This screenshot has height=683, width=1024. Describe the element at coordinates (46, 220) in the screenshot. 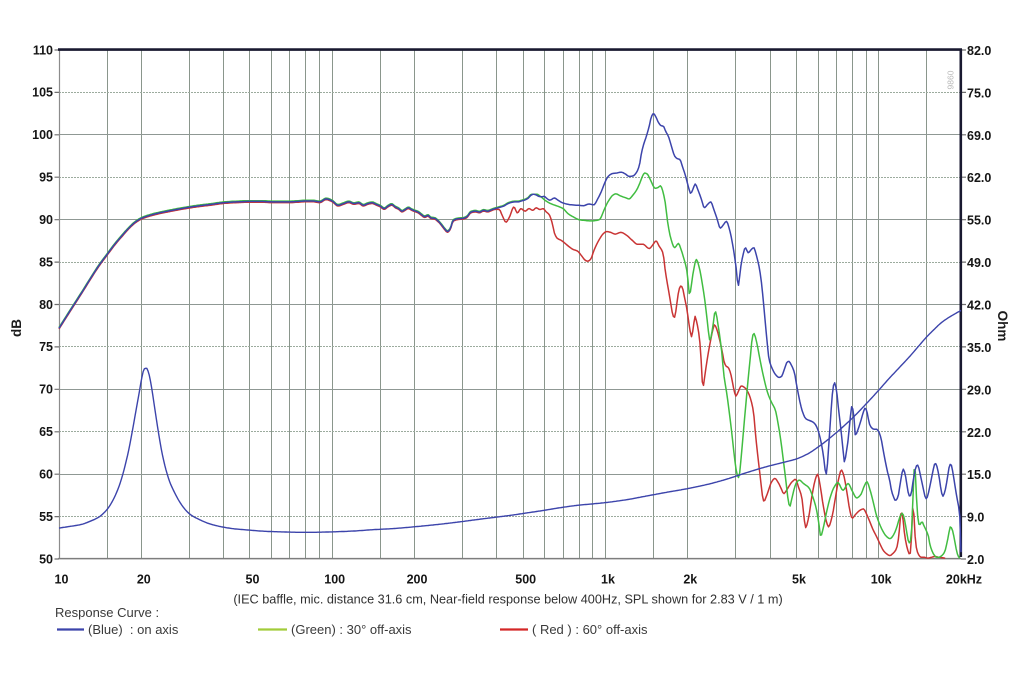

I see `svg-text: 90` at that location.